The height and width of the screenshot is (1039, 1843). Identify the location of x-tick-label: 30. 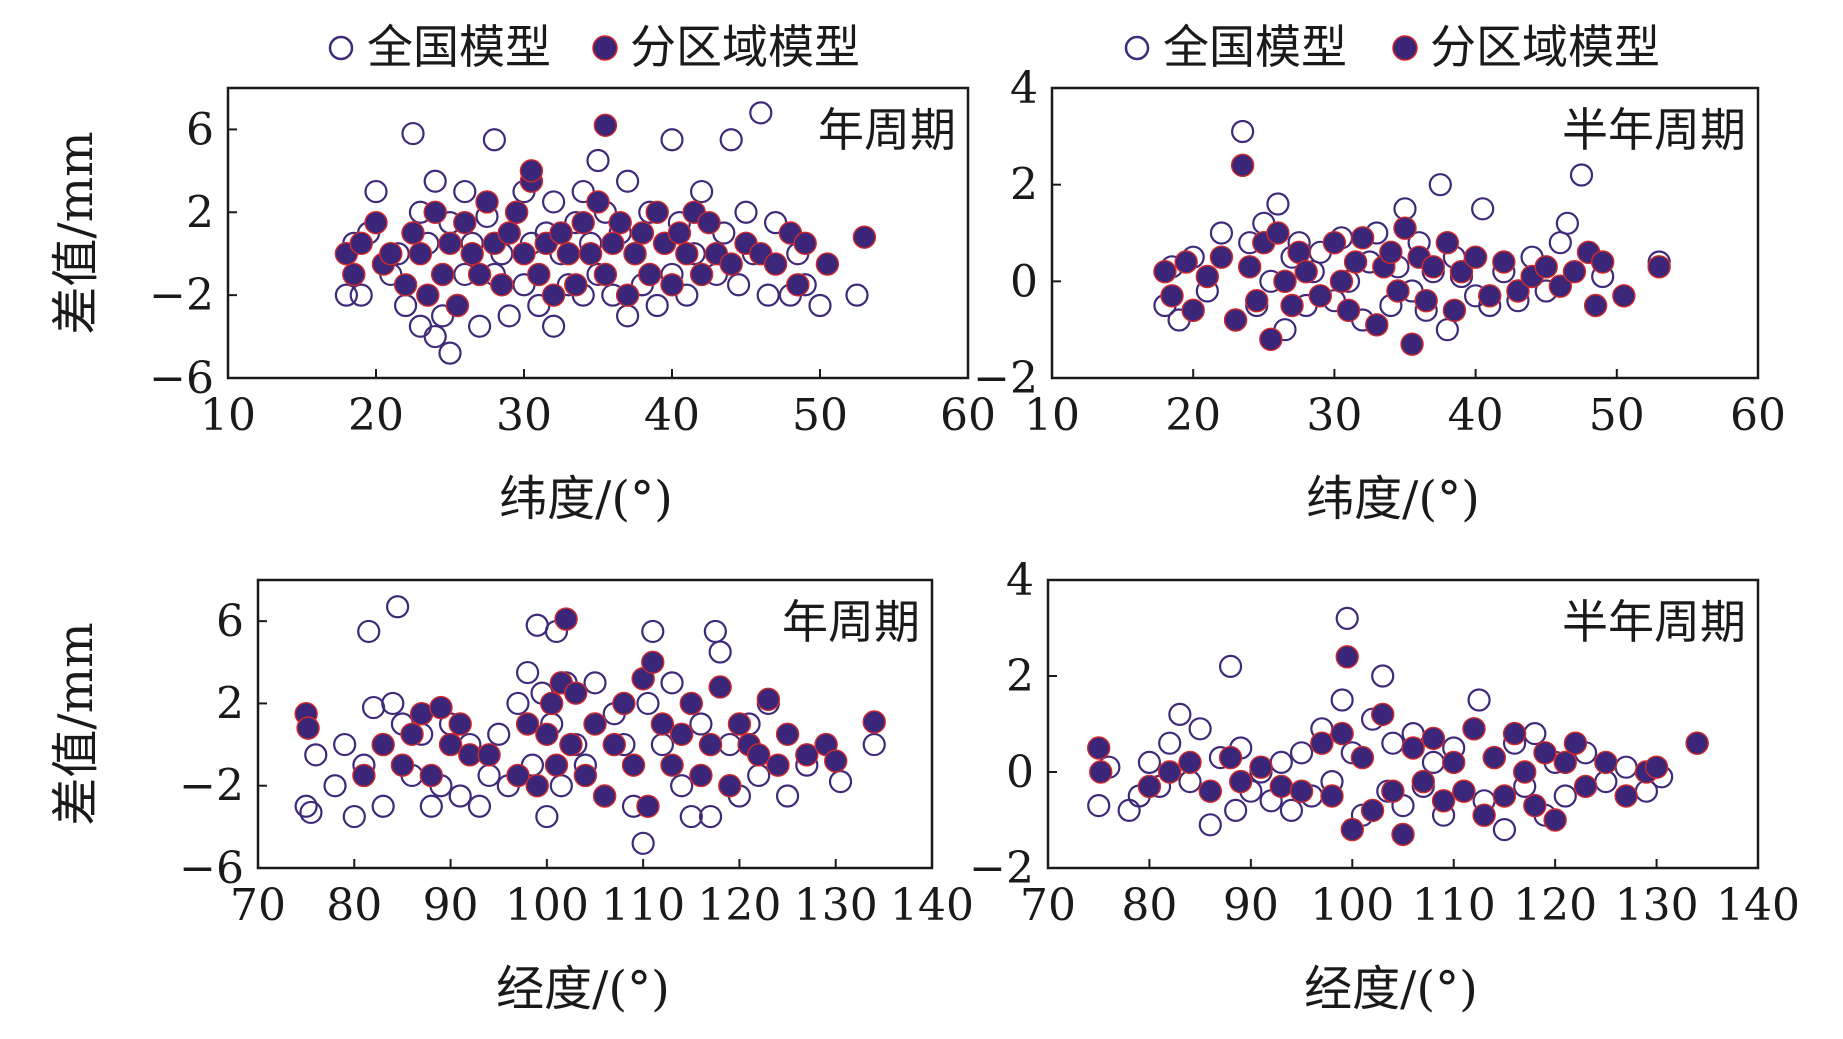
(524, 415).